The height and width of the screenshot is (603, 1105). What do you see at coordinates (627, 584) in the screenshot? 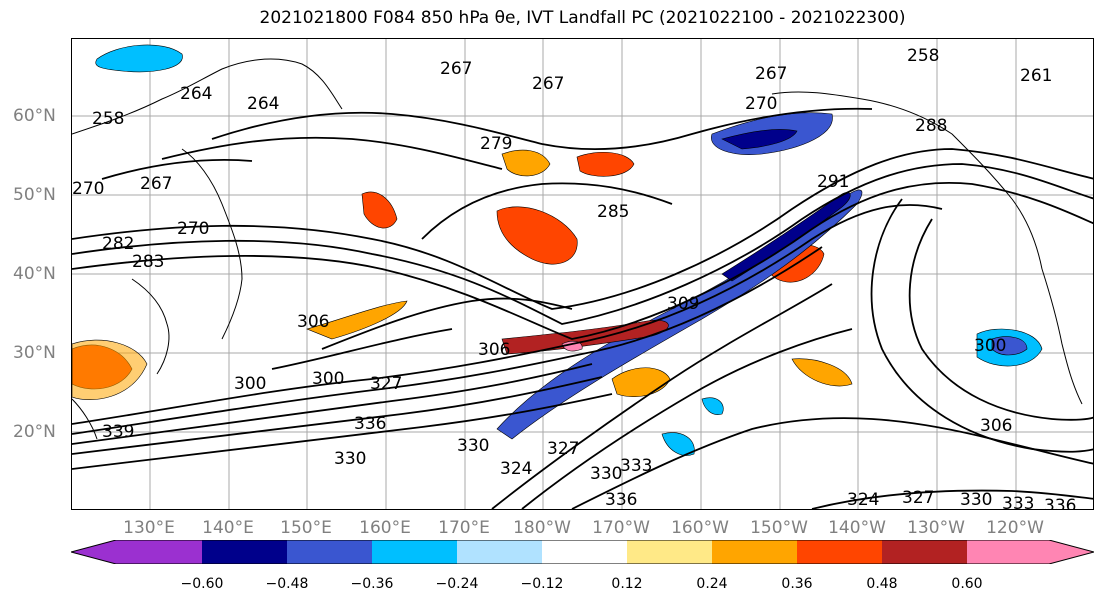
I see `colorbar-tick-label: 0.12` at bounding box center [627, 584].